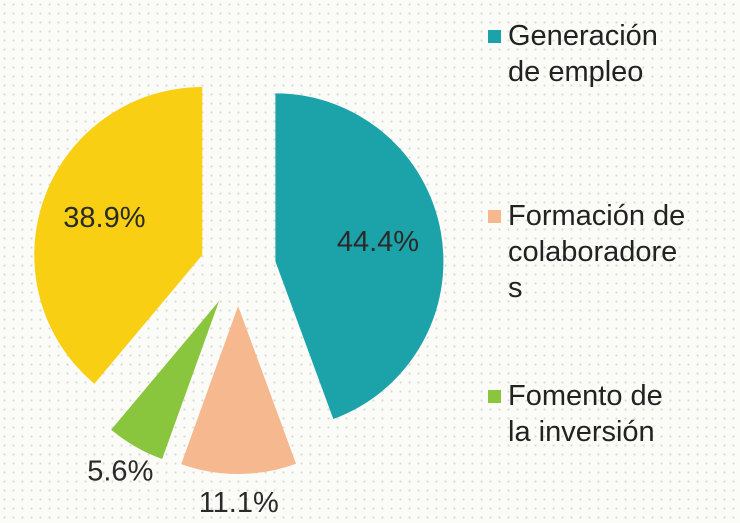 The image size is (740, 523). Describe the element at coordinates (597, 252) in the screenshot. I see `legend-label: Formación de colaboradores` at that location.